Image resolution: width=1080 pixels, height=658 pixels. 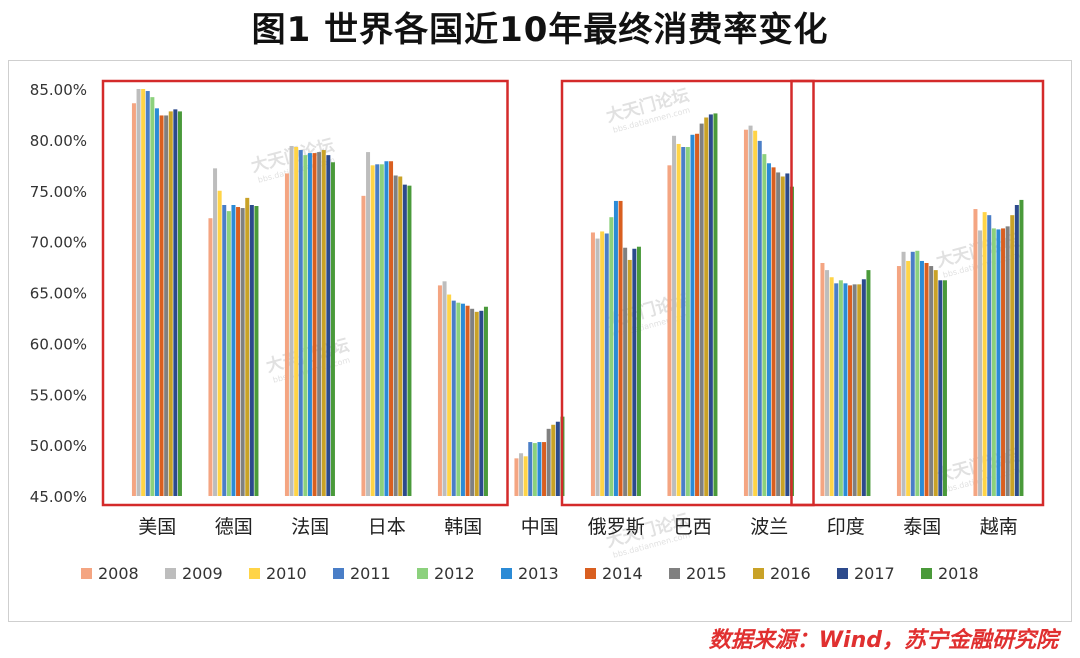 I want to click on bar-巴西-2009, so click(x=674, y=316).